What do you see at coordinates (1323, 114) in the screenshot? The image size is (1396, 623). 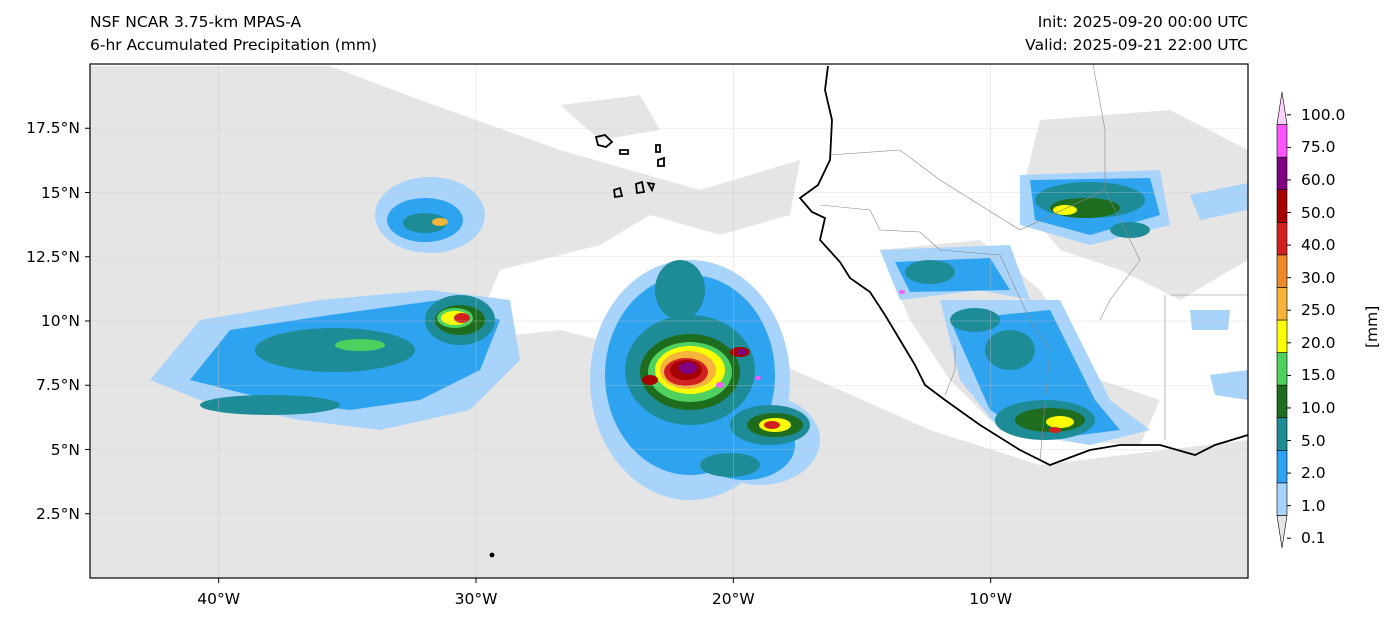 I see `colorbar-level-label: 100.0` at bounding box center [1323, 114].